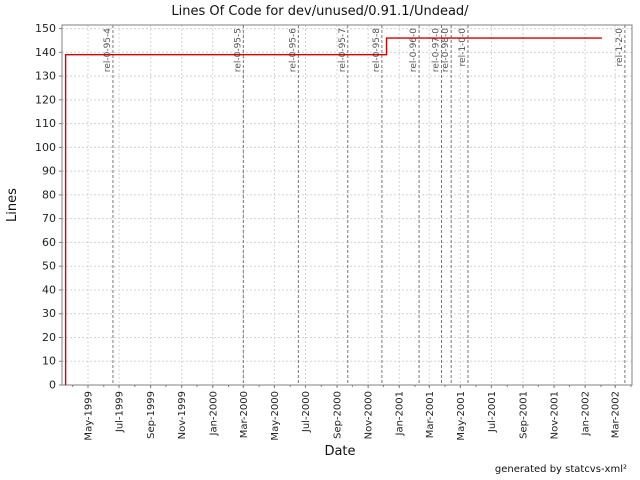 The image size is (640, 480). Describe the element at coordinates (400, 413) in the screenshot. I see `x-tick-label: Jan-2001` at that location.